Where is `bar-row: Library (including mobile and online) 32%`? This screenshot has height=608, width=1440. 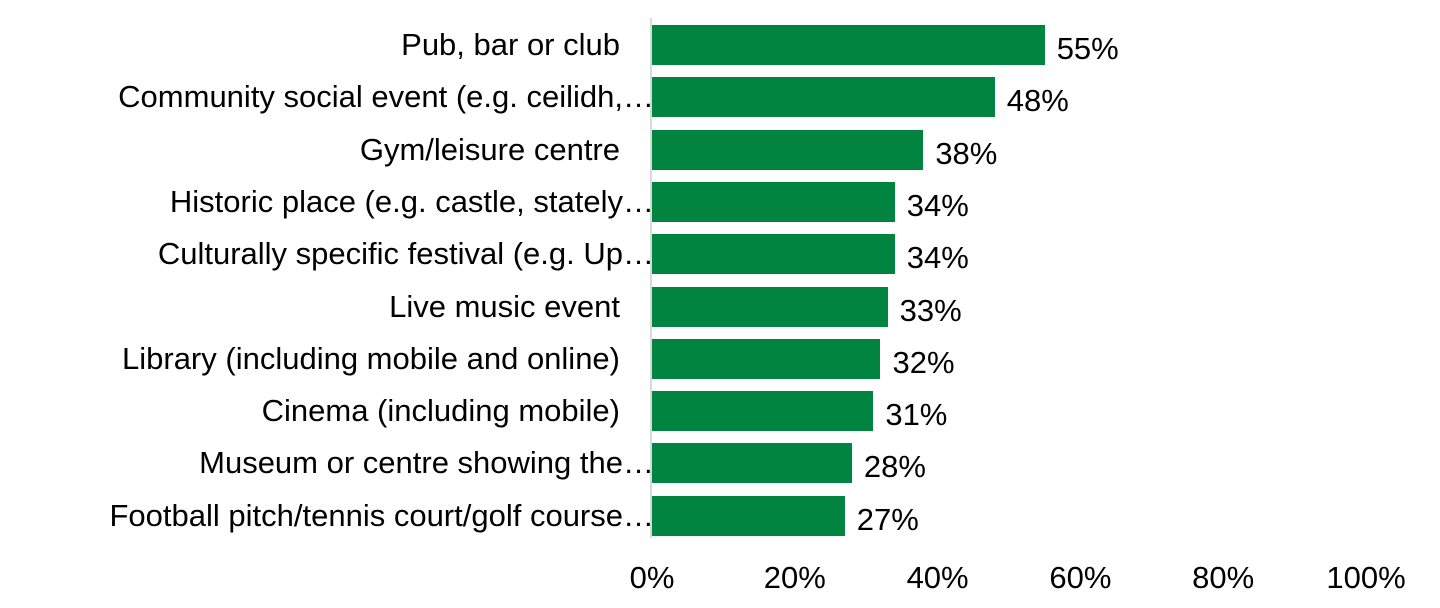 bar-row: Library (including mobile and online) 32% is located at coordinates (720, 363).